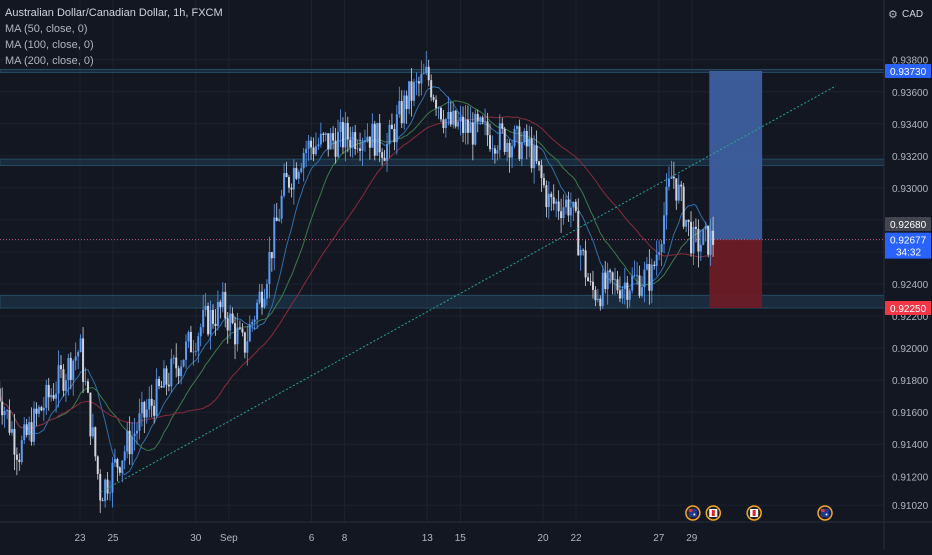  I want to click on price-tick-label: 0.92200, so click(910, 317).